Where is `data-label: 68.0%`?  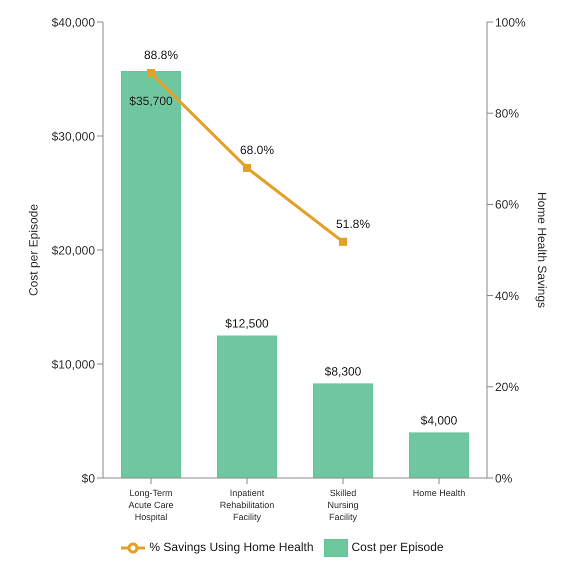
data-label: 68.0% is located at coordinates (257, 149).